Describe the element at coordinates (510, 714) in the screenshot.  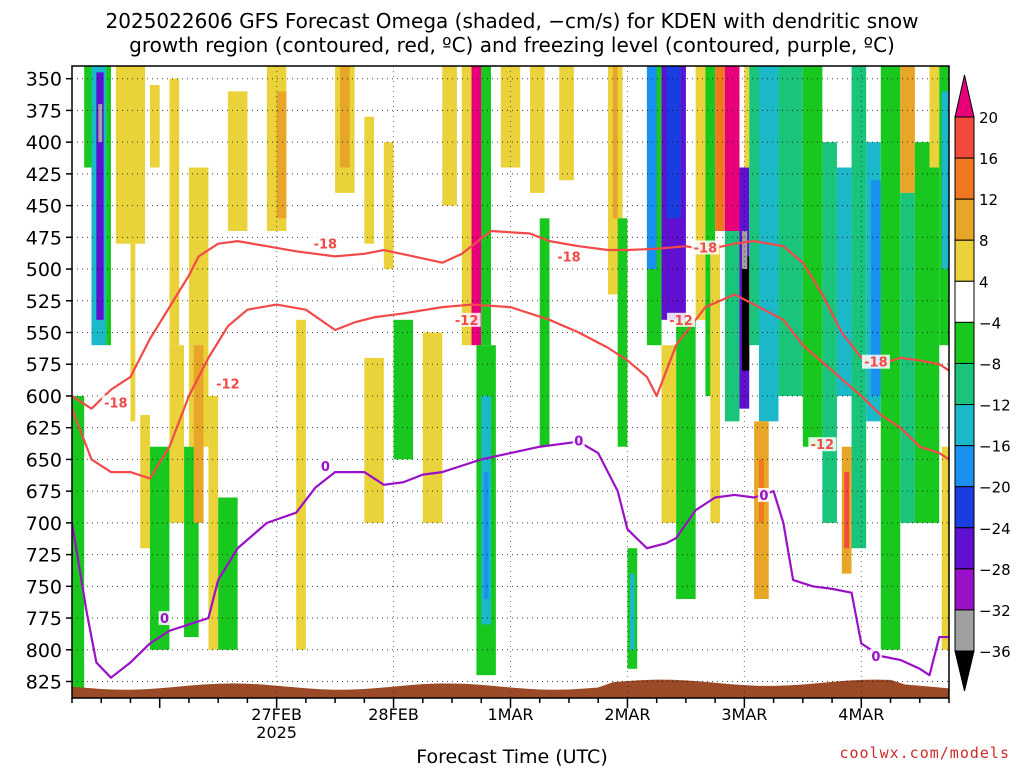
I see `x-tick-label: 1MAR` at that location.